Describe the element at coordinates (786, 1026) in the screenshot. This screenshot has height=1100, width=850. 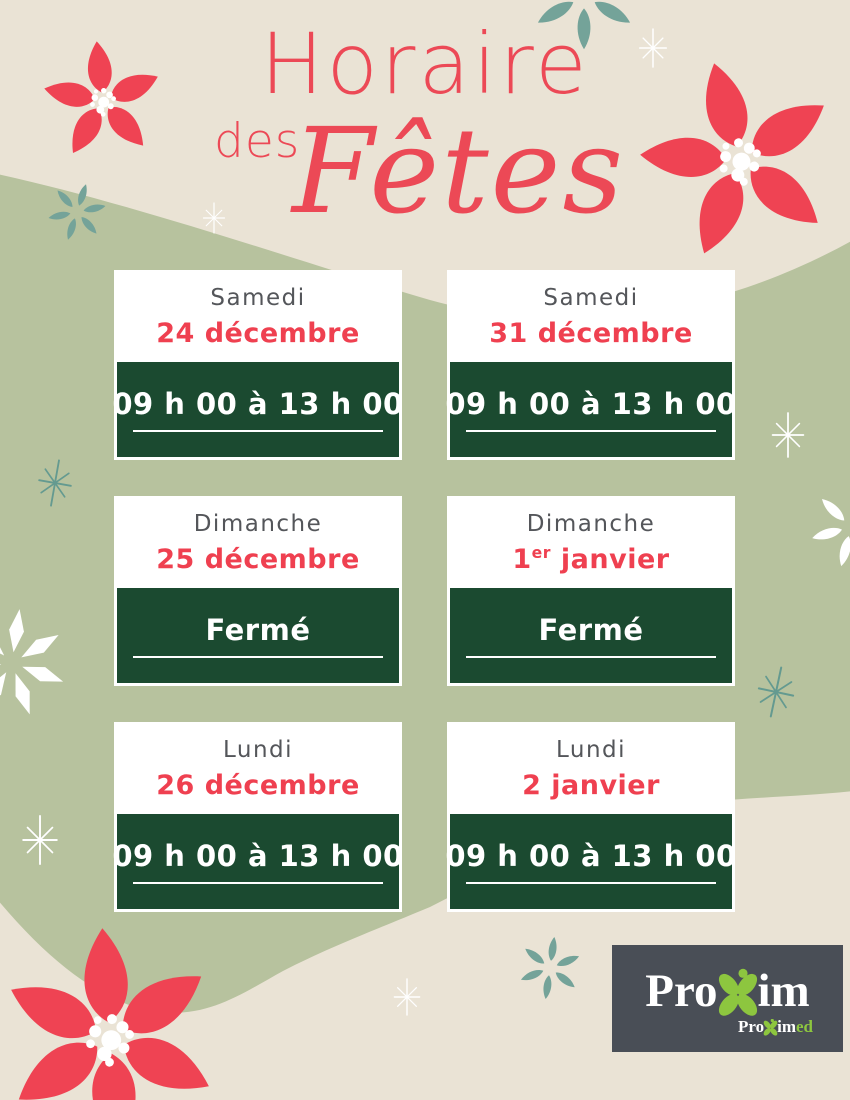
I see `proximed-mid: im` at that location.